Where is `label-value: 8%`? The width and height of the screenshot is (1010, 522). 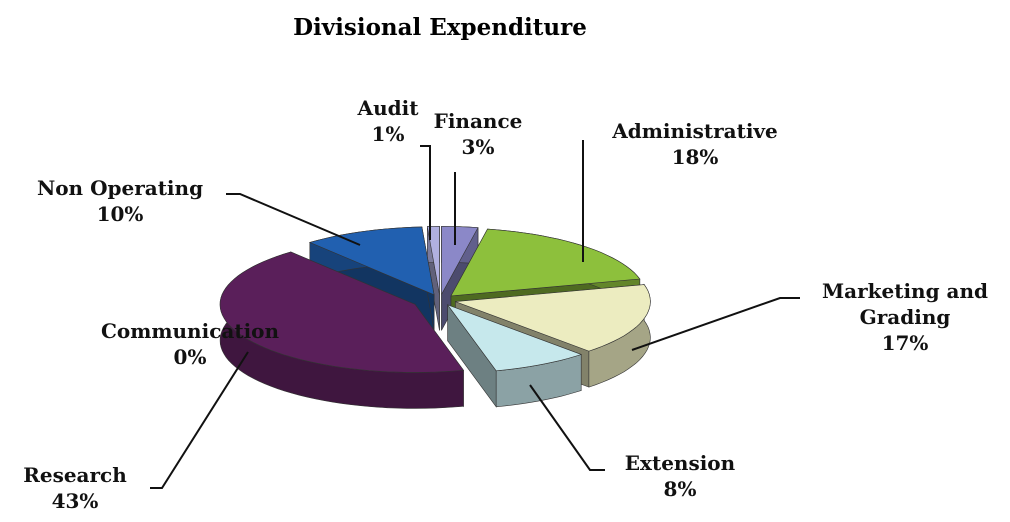 label-value: 8% is located at coordinates (680, 489).